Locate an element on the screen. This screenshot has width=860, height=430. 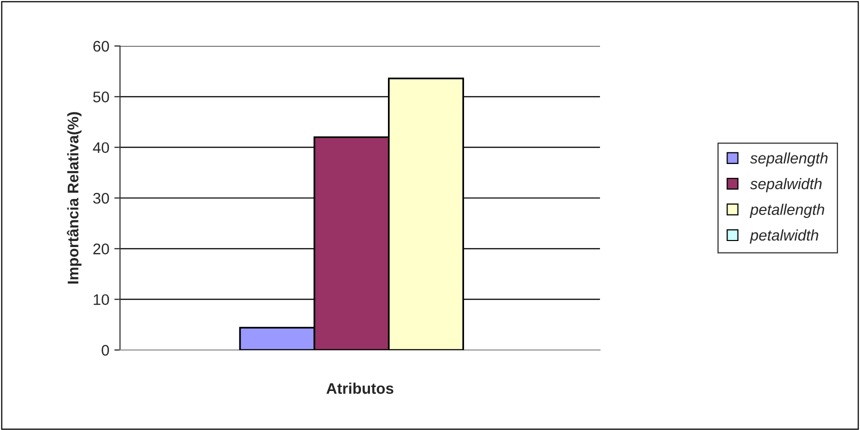
y-tick-label: 10 is located at coordinates (101, 300).